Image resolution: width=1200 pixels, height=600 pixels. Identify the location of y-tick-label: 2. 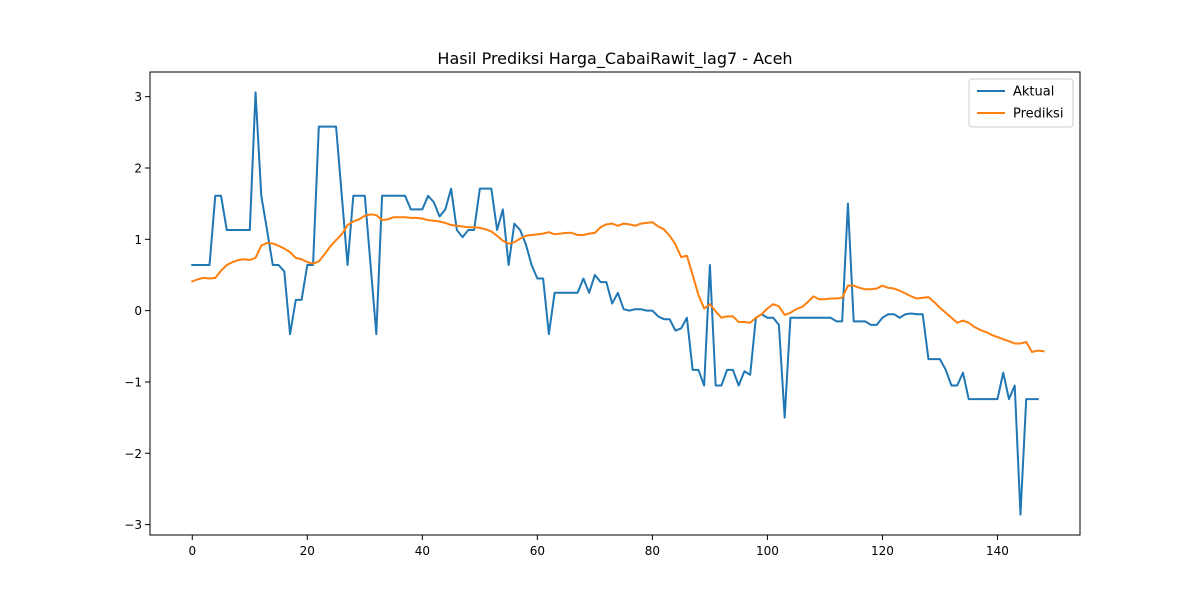
(138, 168).